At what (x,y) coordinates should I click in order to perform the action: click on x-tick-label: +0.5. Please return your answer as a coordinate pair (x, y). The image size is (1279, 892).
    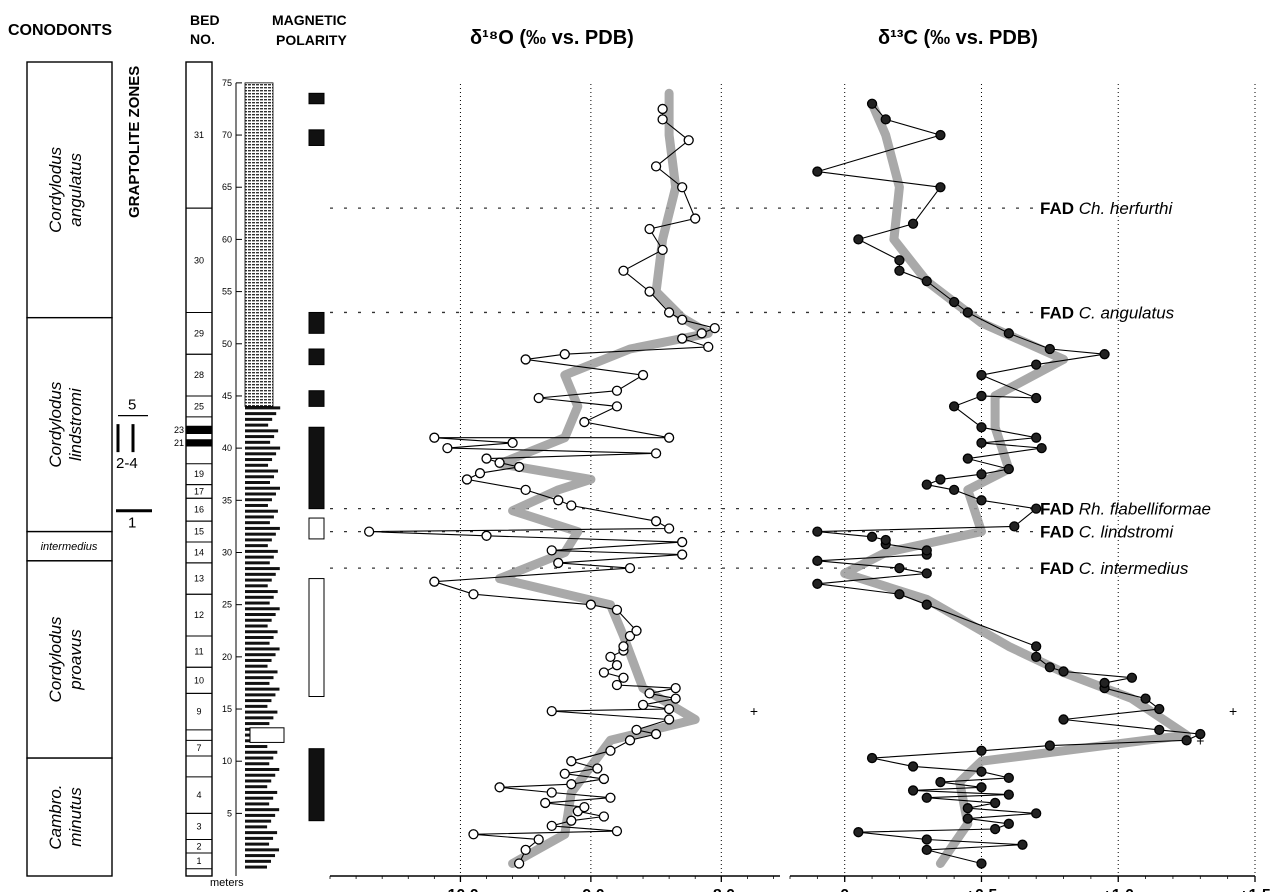
    Looking at the image, I should click on (982, 889).